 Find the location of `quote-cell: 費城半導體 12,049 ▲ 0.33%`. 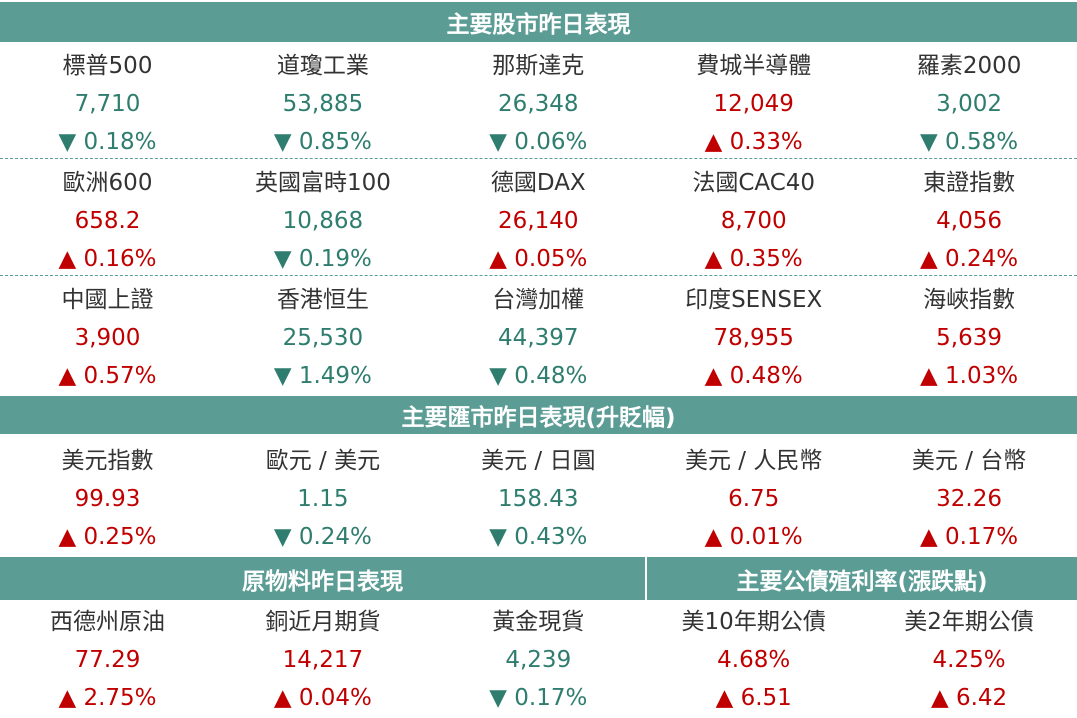

quote-cell: 費城半導體 12,049 ▲ 0.33% is located at coordinates (753, 104).